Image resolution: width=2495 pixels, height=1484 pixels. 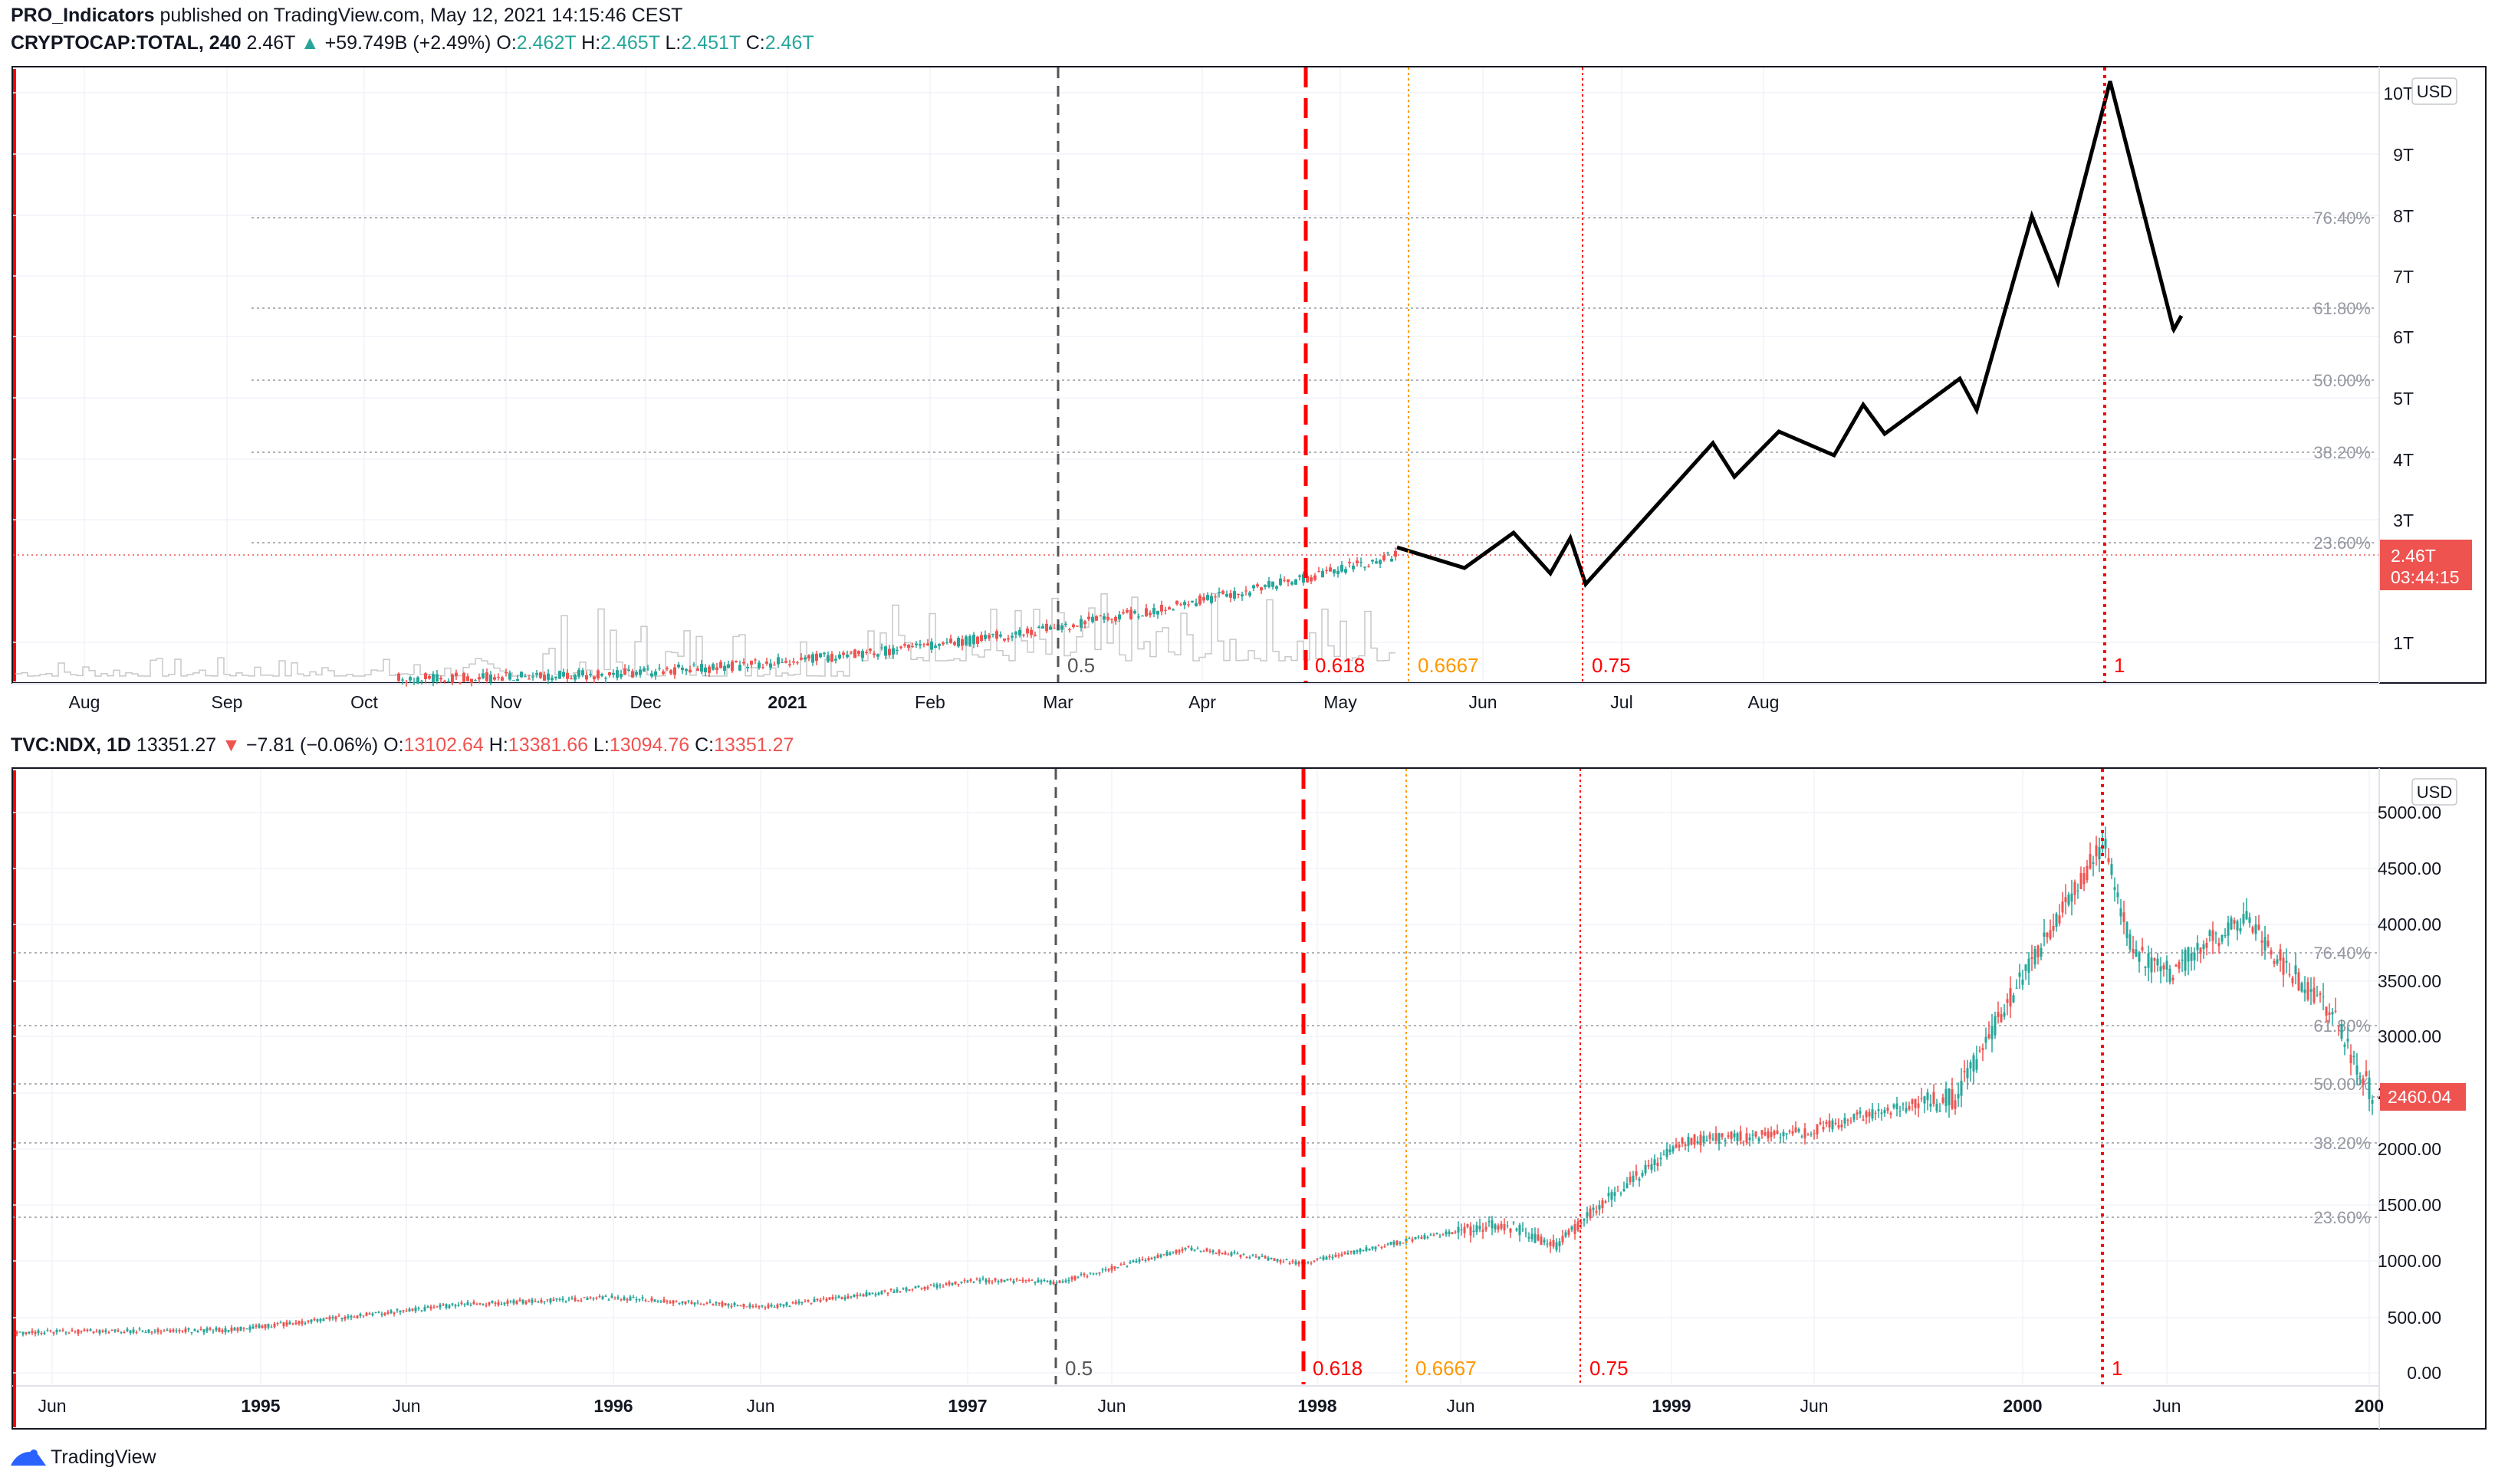 I want to click on projection-path, so click(x=1790, y=334).